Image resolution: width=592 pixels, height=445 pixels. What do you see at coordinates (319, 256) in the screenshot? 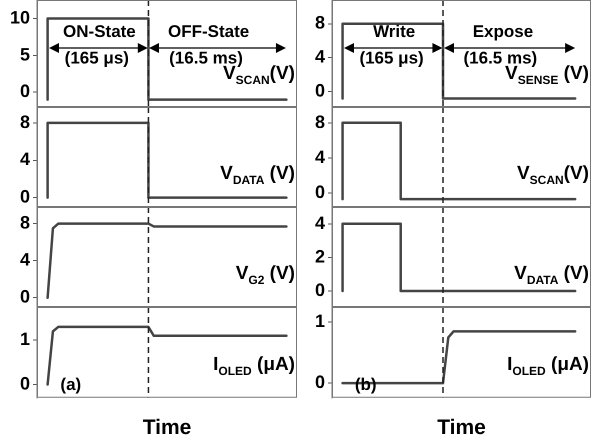
I see `y-tick-label: 2` at bounding box center [319, 256].